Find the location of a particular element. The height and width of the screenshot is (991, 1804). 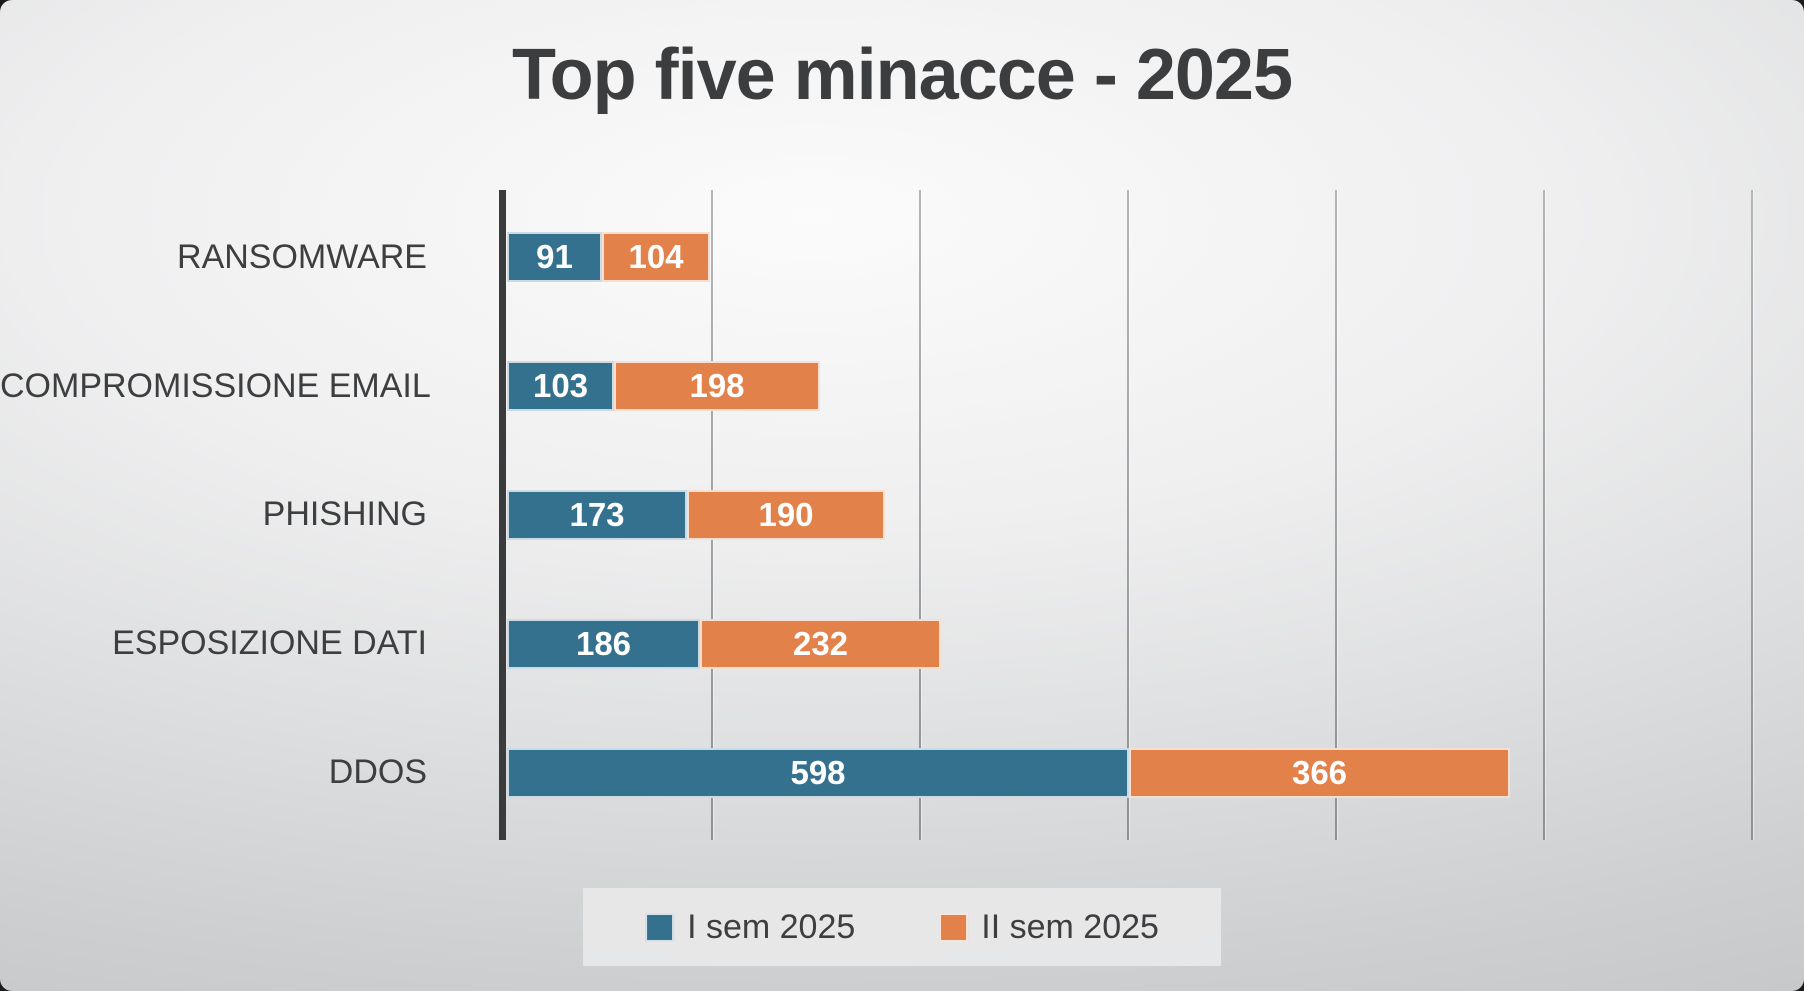

bar-value-label: 232 is located at coordinates (820, 643).